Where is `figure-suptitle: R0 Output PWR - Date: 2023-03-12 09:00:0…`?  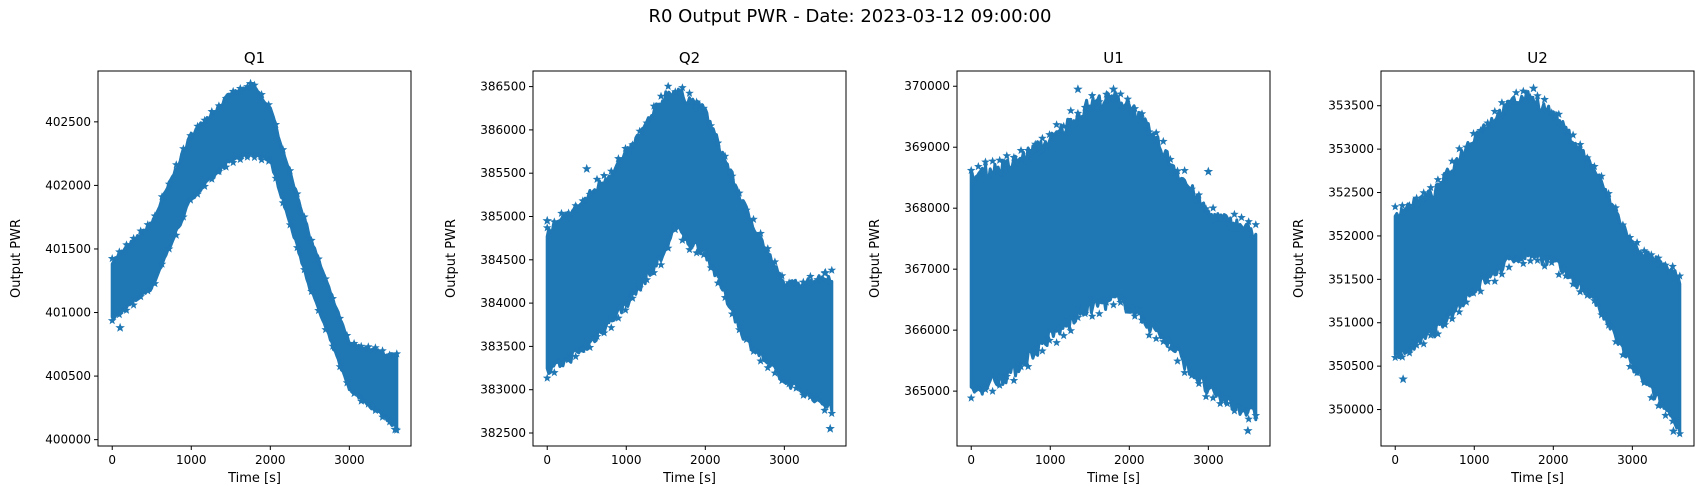
figure-suptitle: R0 Output PWR - Date: 2023-03-12 09:00:0… is located at coordinates (850, 16).